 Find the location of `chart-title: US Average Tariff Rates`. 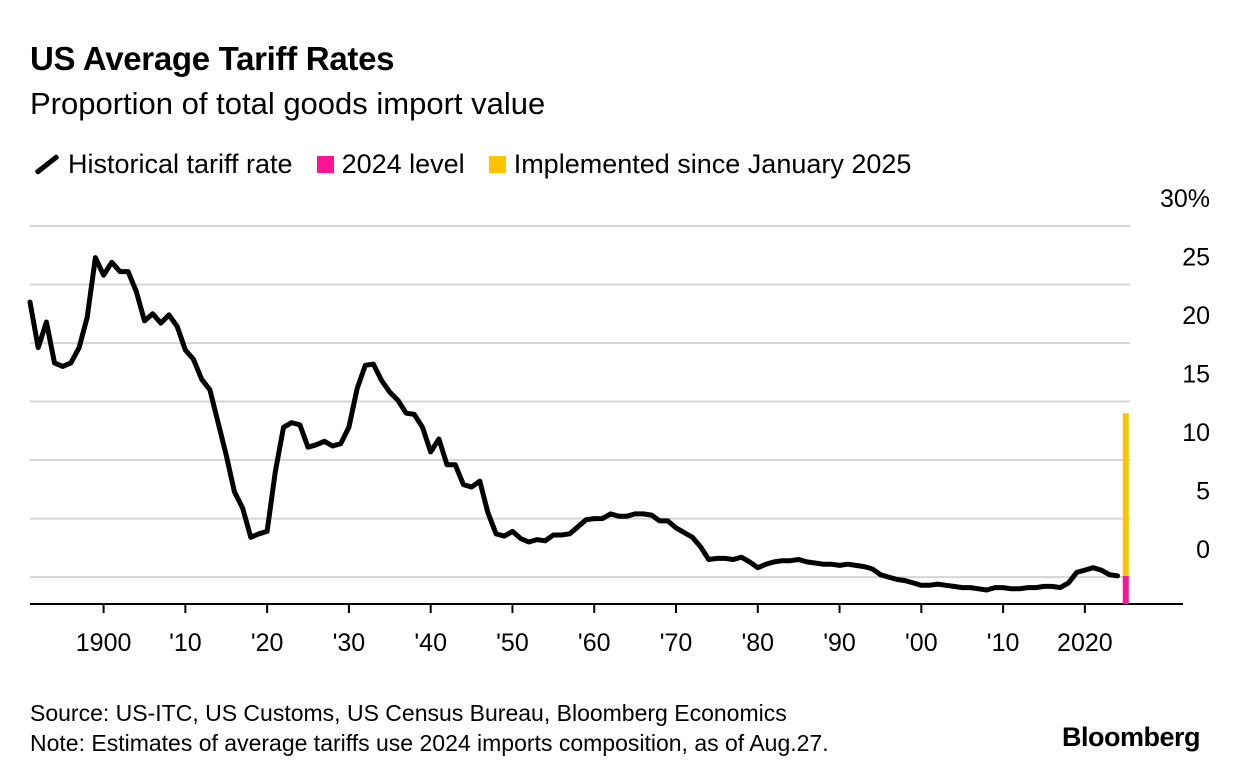

chart-title: US Average Tariff Rates is located at coordinates (212, 58).